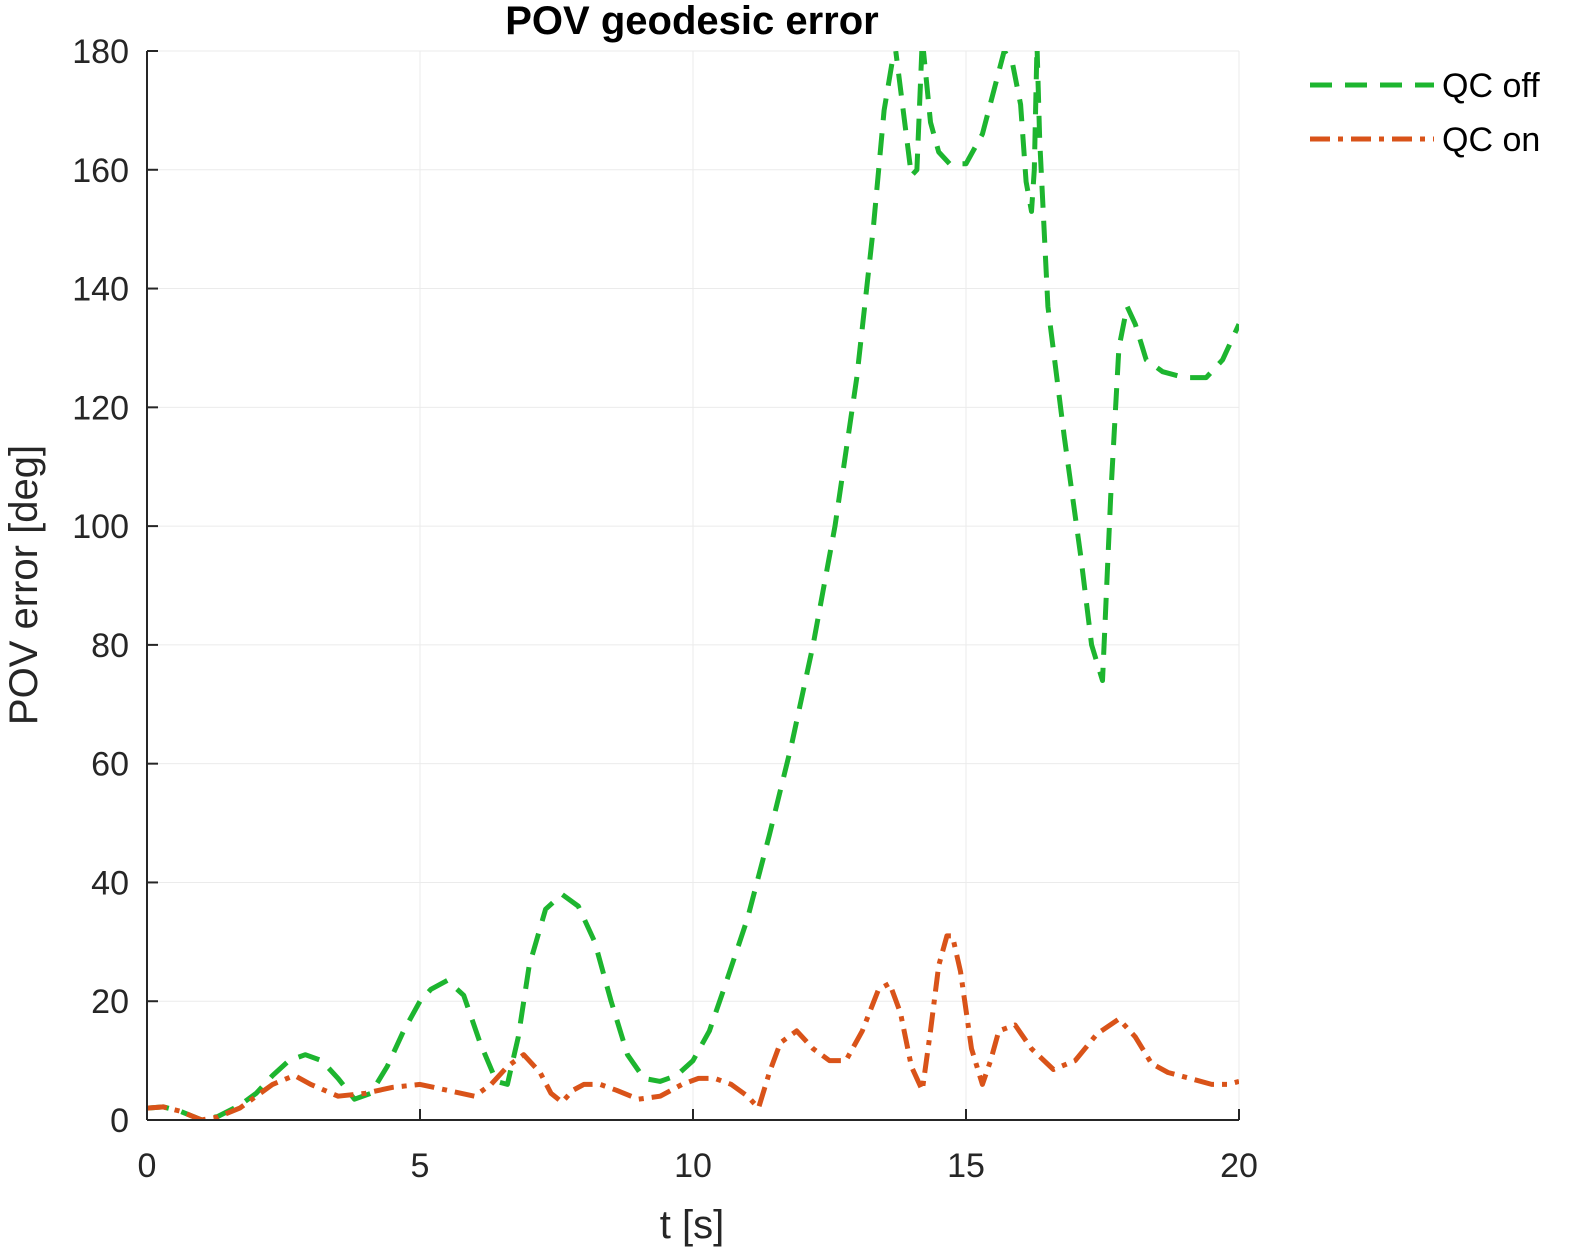 This screenshot has width=1569, height=1253. Describe the element at coordinates (1425, 113) in the screenshot. I see `legend: QC off QC on` at that location.